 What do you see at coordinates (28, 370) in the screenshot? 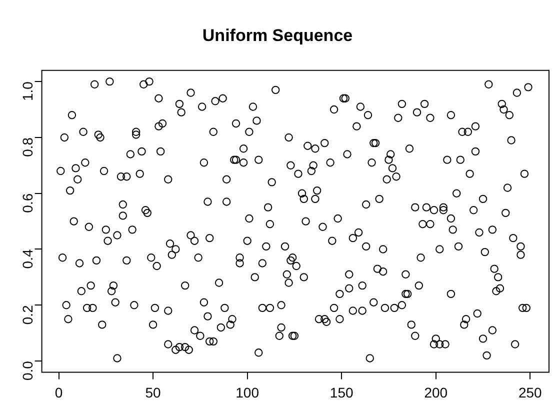
I see `y-tick-label: 0.0` at bounding box center [28, 370].